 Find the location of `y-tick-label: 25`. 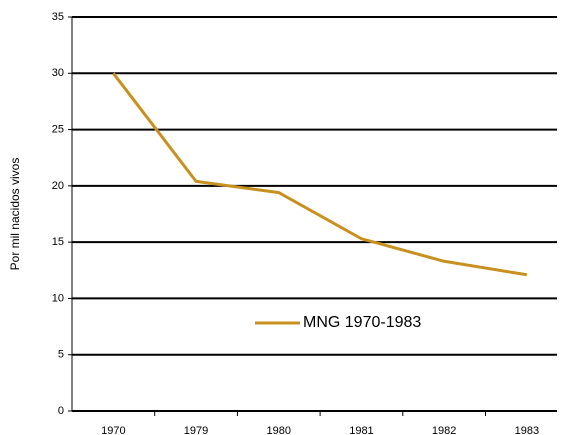

y-tick-label: 25 is located at coordinates (58, 129).